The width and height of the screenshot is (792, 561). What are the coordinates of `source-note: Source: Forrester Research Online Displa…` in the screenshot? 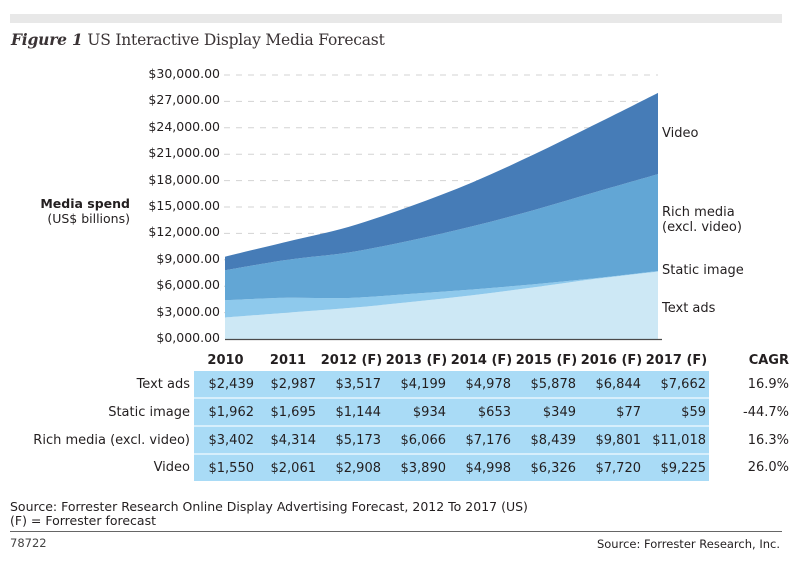 It's located at (269, 514).